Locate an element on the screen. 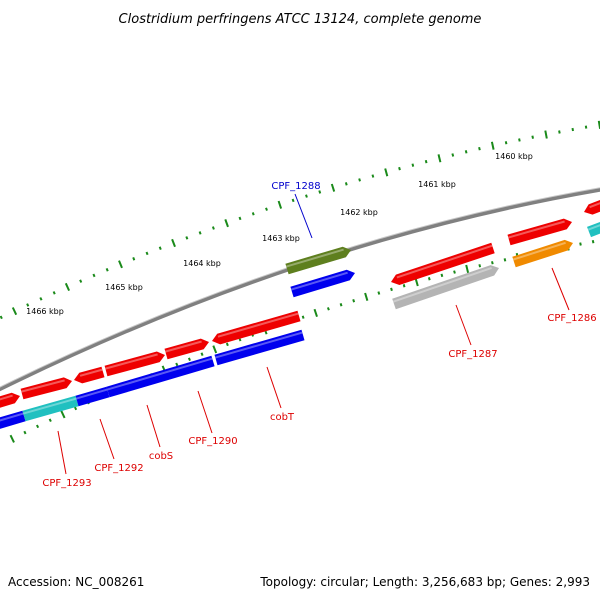 Image resolution: width=600 pixels, height=600 pixels. gene-cpf-1293-highlight is located at coordinates (50, 406).